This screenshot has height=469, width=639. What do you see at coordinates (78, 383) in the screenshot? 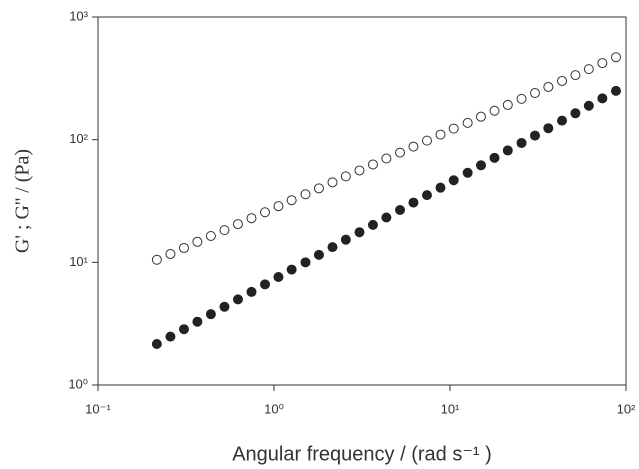
I see `y-tick-label: 10⁰` at bounding box center [78, 383].